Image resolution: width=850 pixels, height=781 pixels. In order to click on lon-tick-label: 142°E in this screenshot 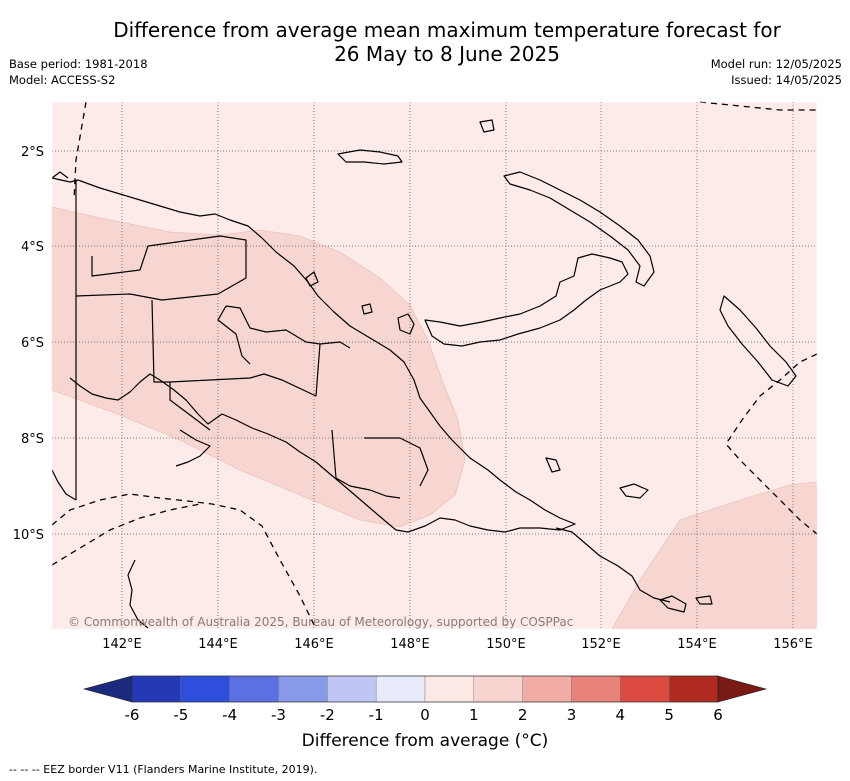, I will do `click(122, 644)`.